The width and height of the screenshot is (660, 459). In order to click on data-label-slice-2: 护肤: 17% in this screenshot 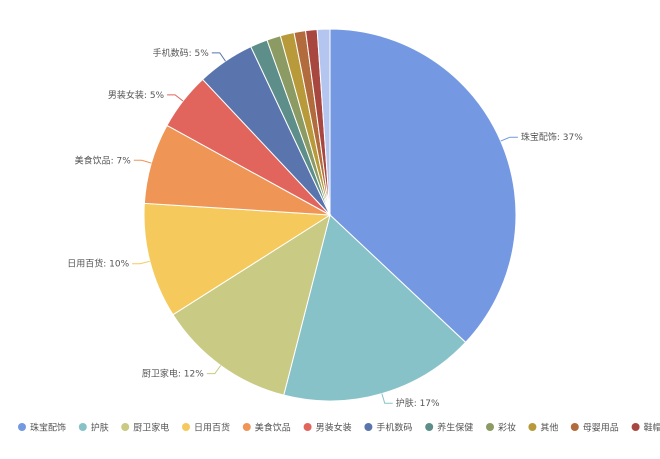, I will do `click(418, 403)`.